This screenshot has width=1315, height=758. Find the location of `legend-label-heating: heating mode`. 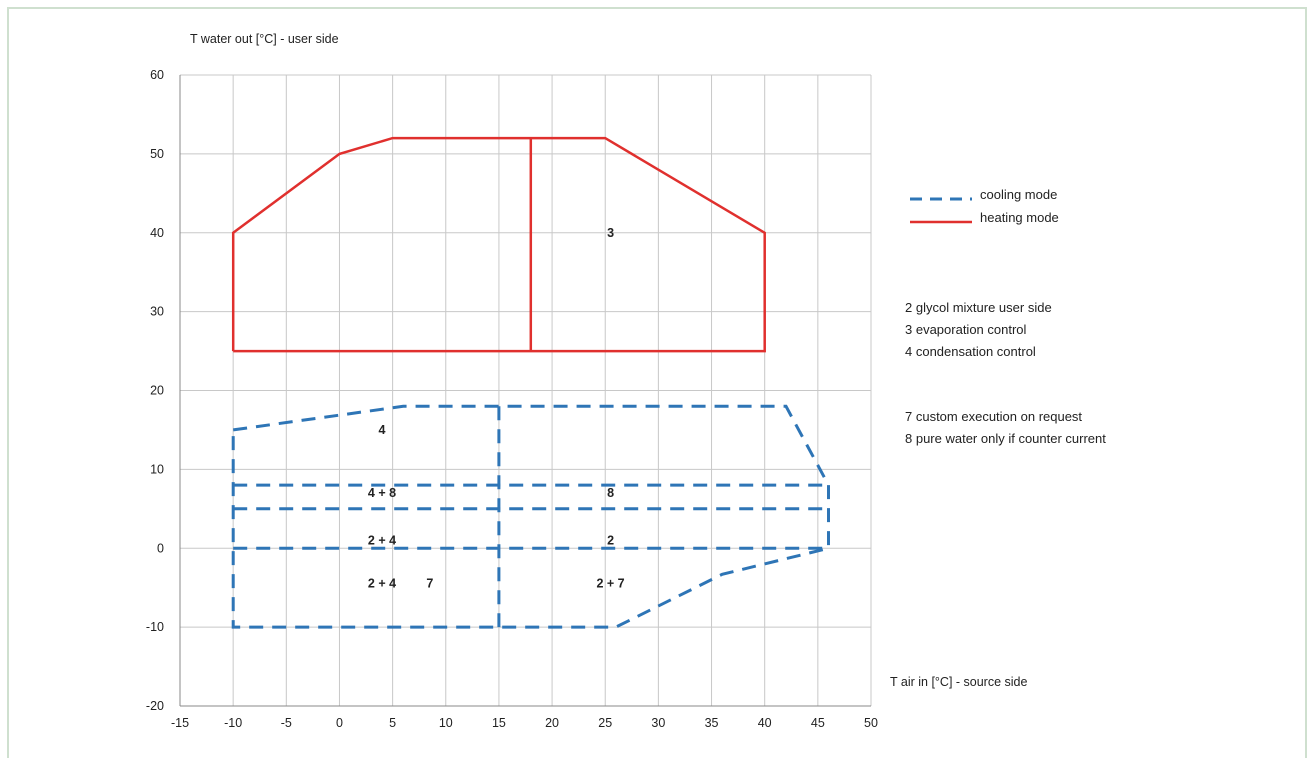

legend-label-heating: heating mode is located at coordinates (1019, 217).